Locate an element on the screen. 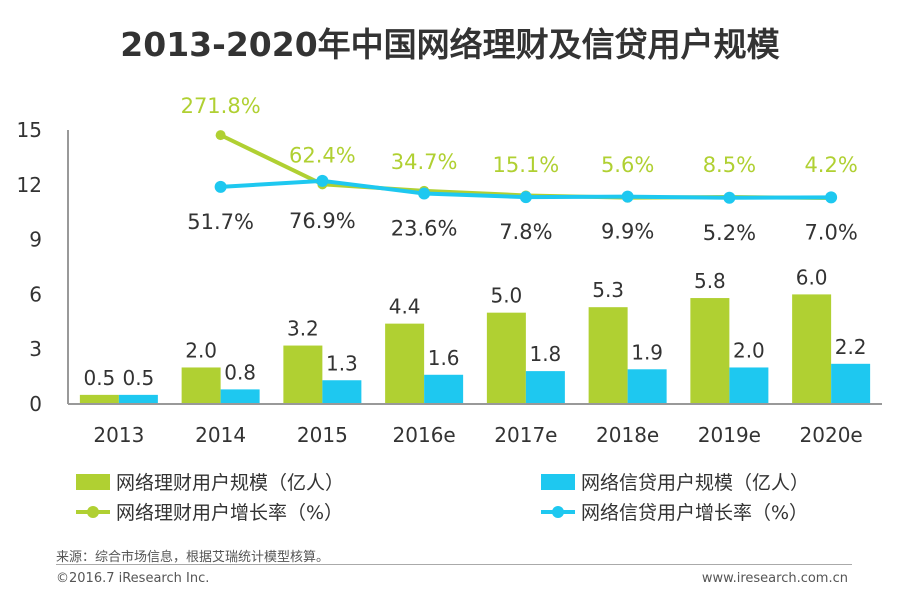  y-tick-label: 3 is located at coordinates (35, 349).